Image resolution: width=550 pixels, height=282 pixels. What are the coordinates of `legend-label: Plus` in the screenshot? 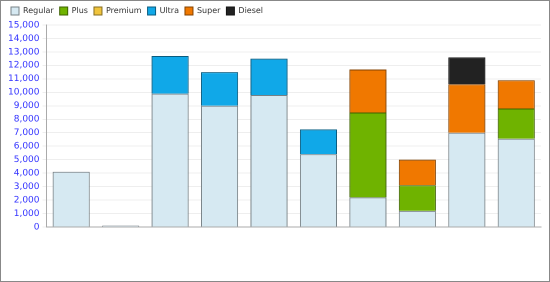 It's located at (80, 11).